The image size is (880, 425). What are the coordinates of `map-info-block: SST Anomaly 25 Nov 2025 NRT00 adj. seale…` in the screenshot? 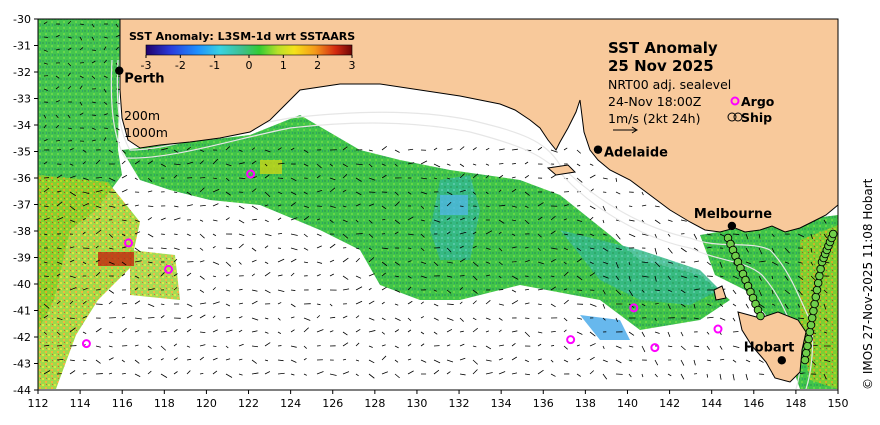 It's located at (691, 86).